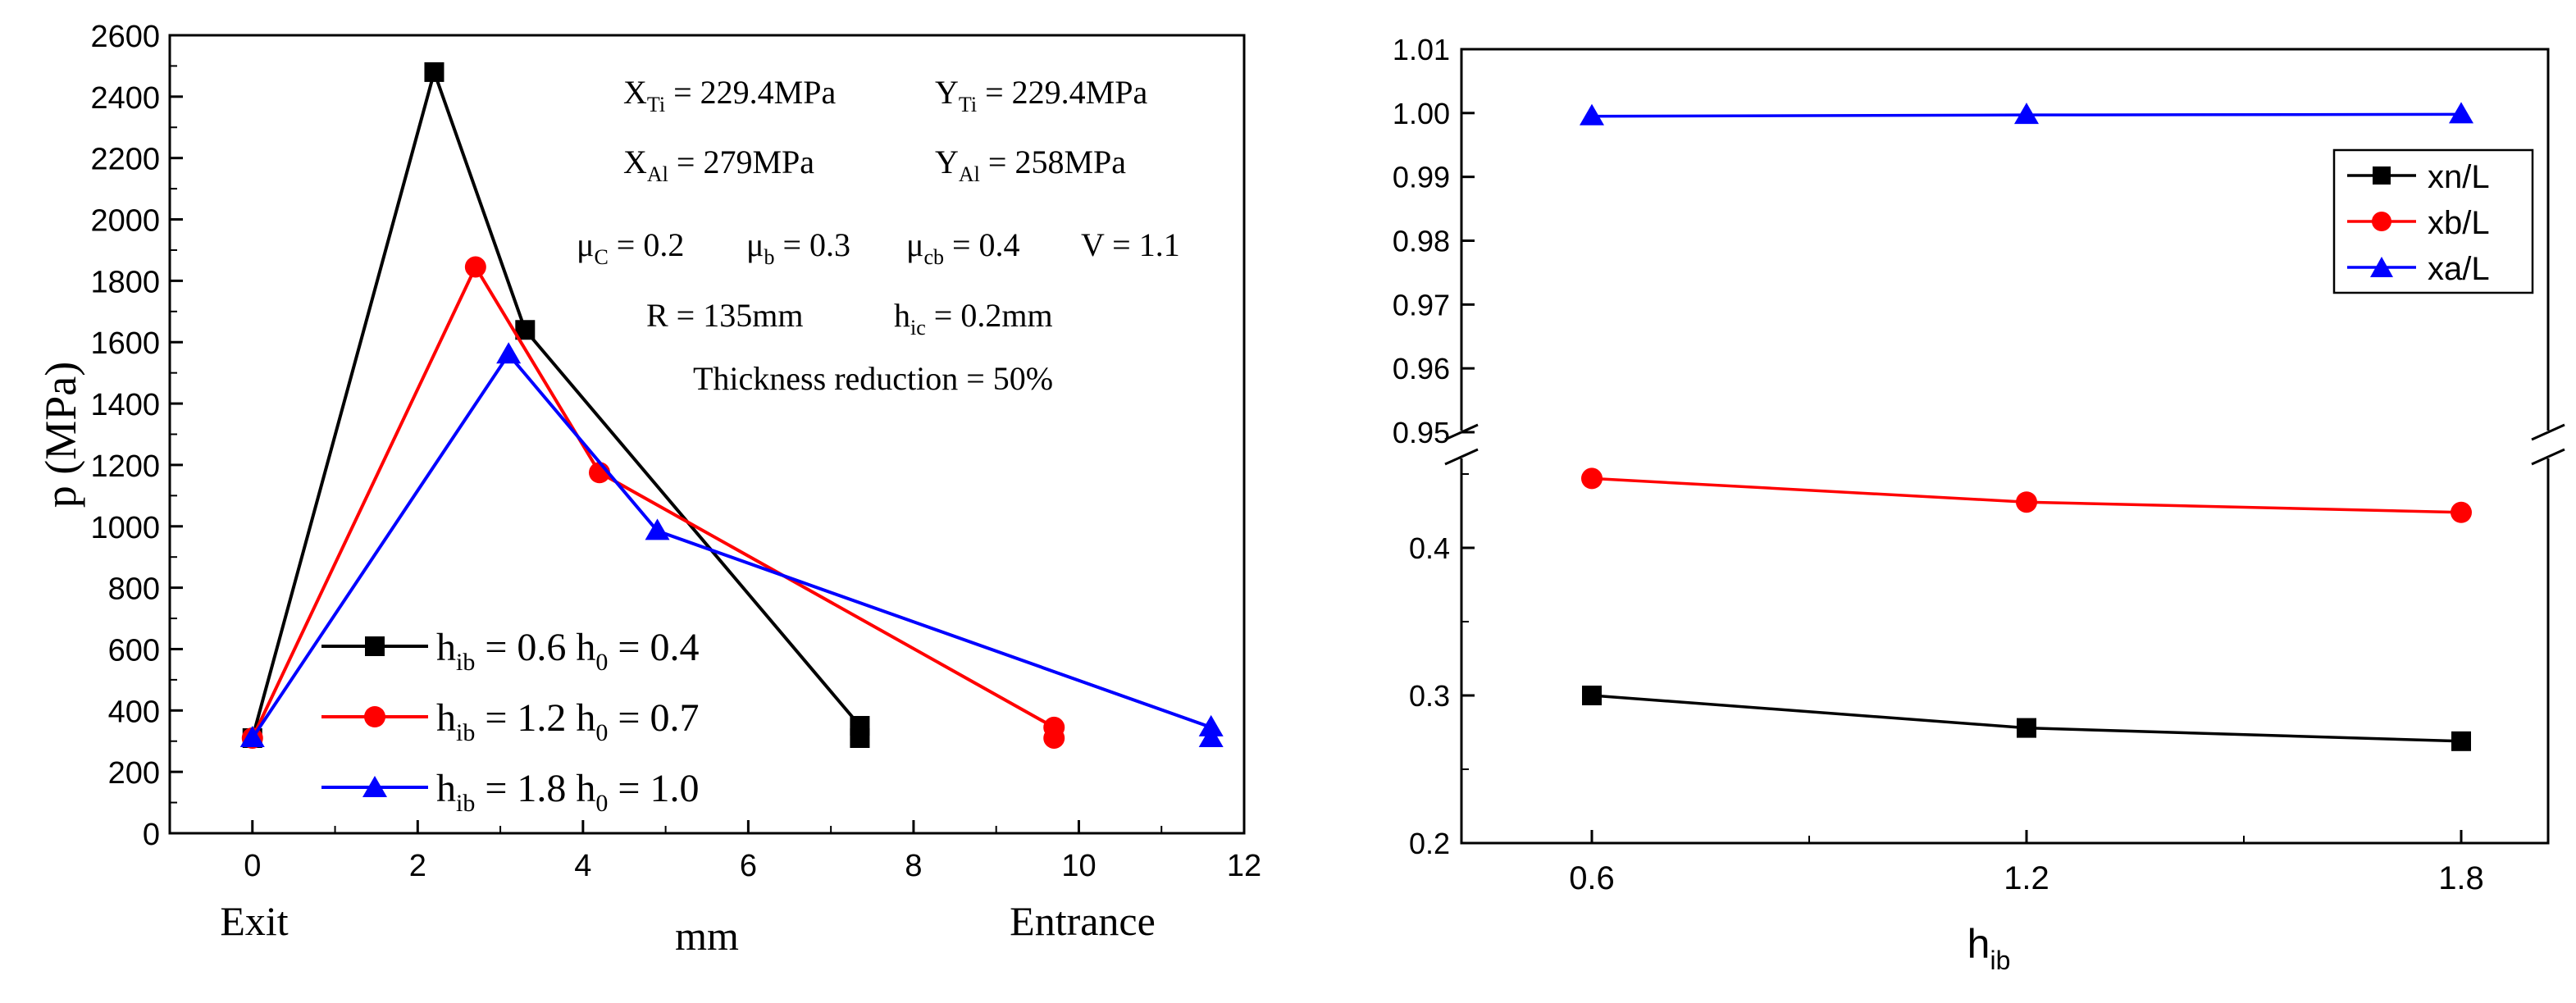 This screenshot has width=2576, height=1003. I want to click on right-y-tick-label: 0.97, so click(1421, 304).